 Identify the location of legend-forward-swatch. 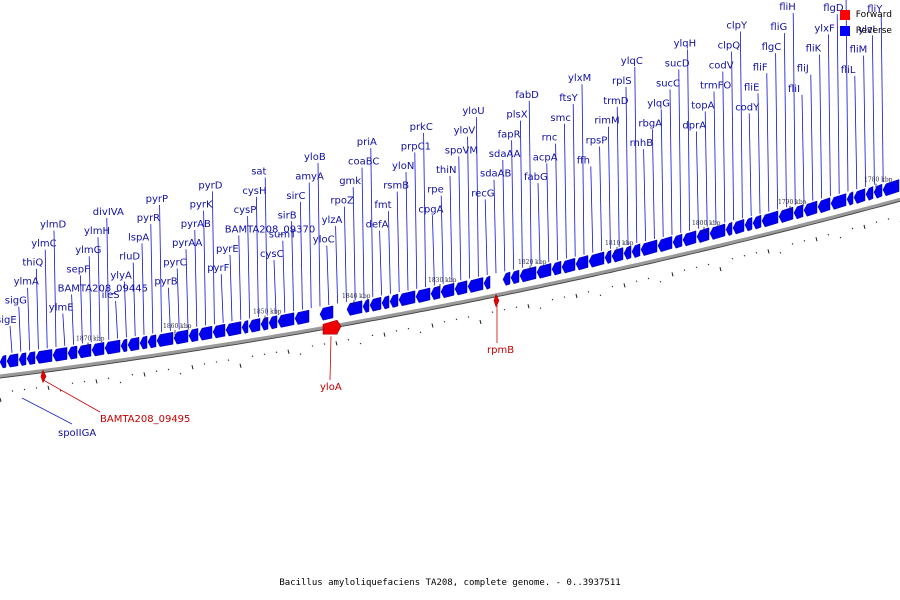
(844, 15).